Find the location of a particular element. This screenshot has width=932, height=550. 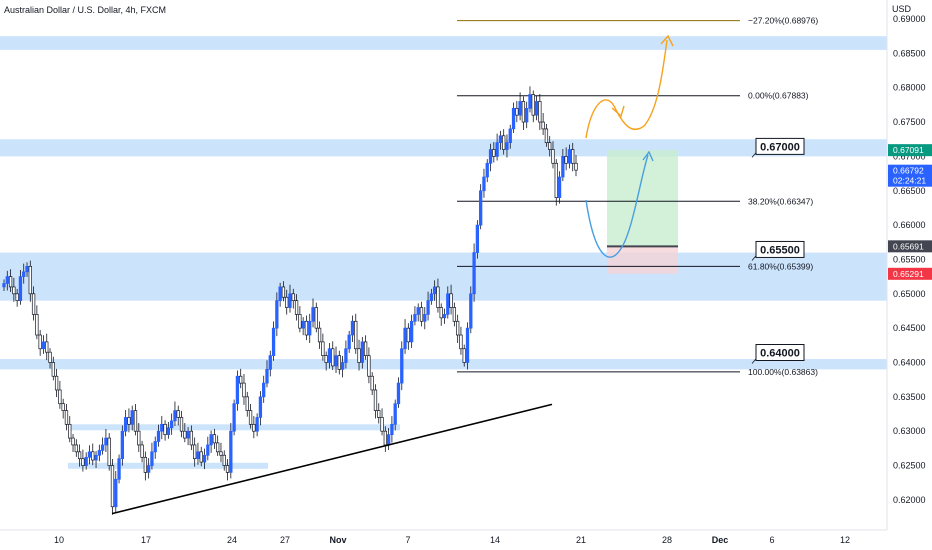

price-tick-label: 0.69000 is located at coordinates (909, 19).